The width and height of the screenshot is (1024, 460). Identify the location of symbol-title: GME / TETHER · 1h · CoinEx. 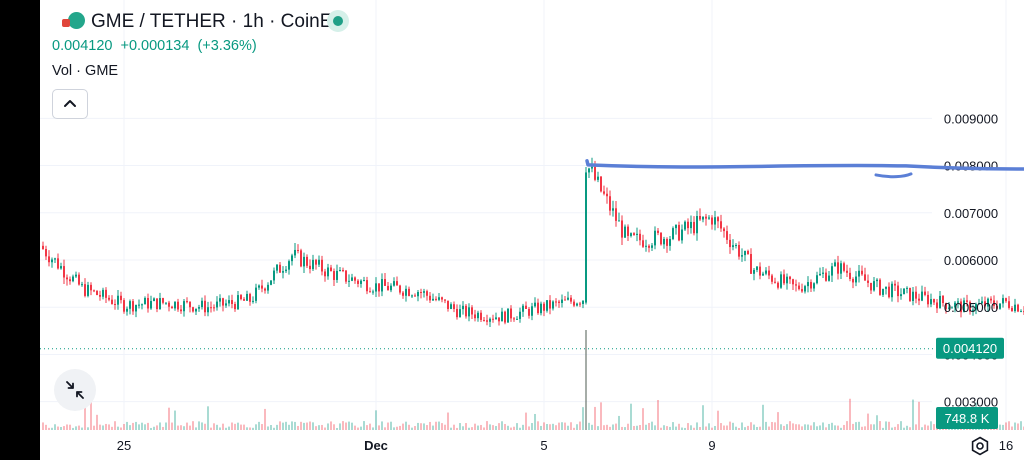
(202, 21).